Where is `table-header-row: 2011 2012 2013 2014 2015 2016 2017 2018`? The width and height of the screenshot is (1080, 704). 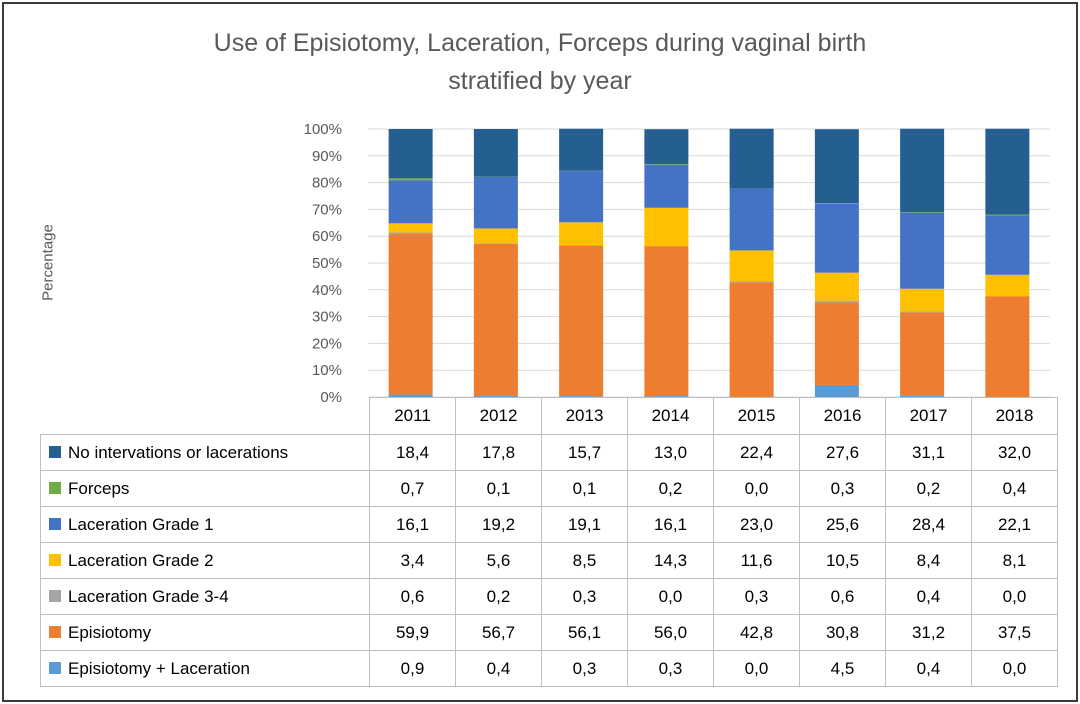 table-header-row: 2011 2012 2013 2014 2015 2016 2017 2018 is located at coordinates (549, 416).